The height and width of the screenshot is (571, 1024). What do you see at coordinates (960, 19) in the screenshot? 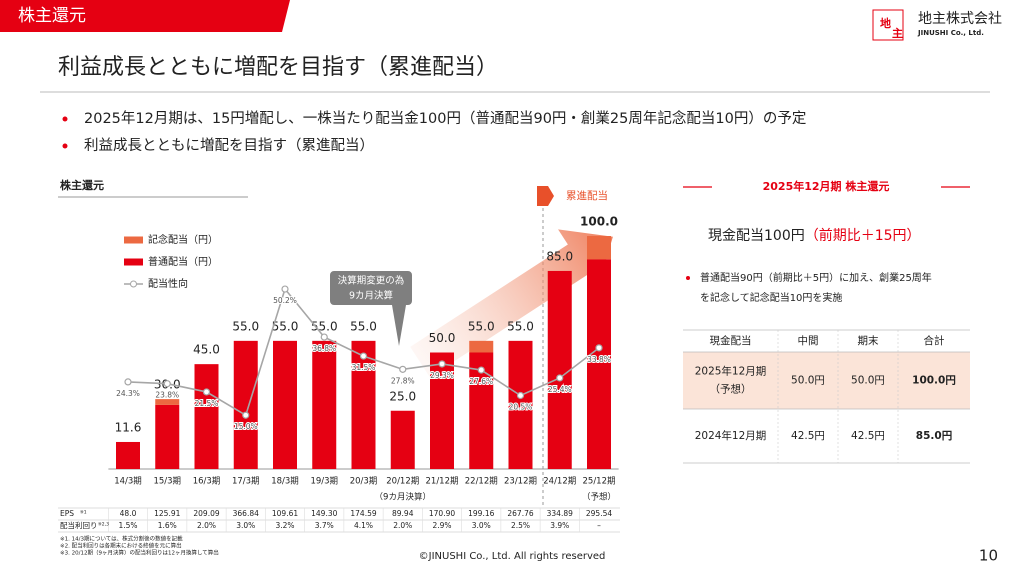
I see `company-name: 地主株式会社` at bounding box center [960, 19].